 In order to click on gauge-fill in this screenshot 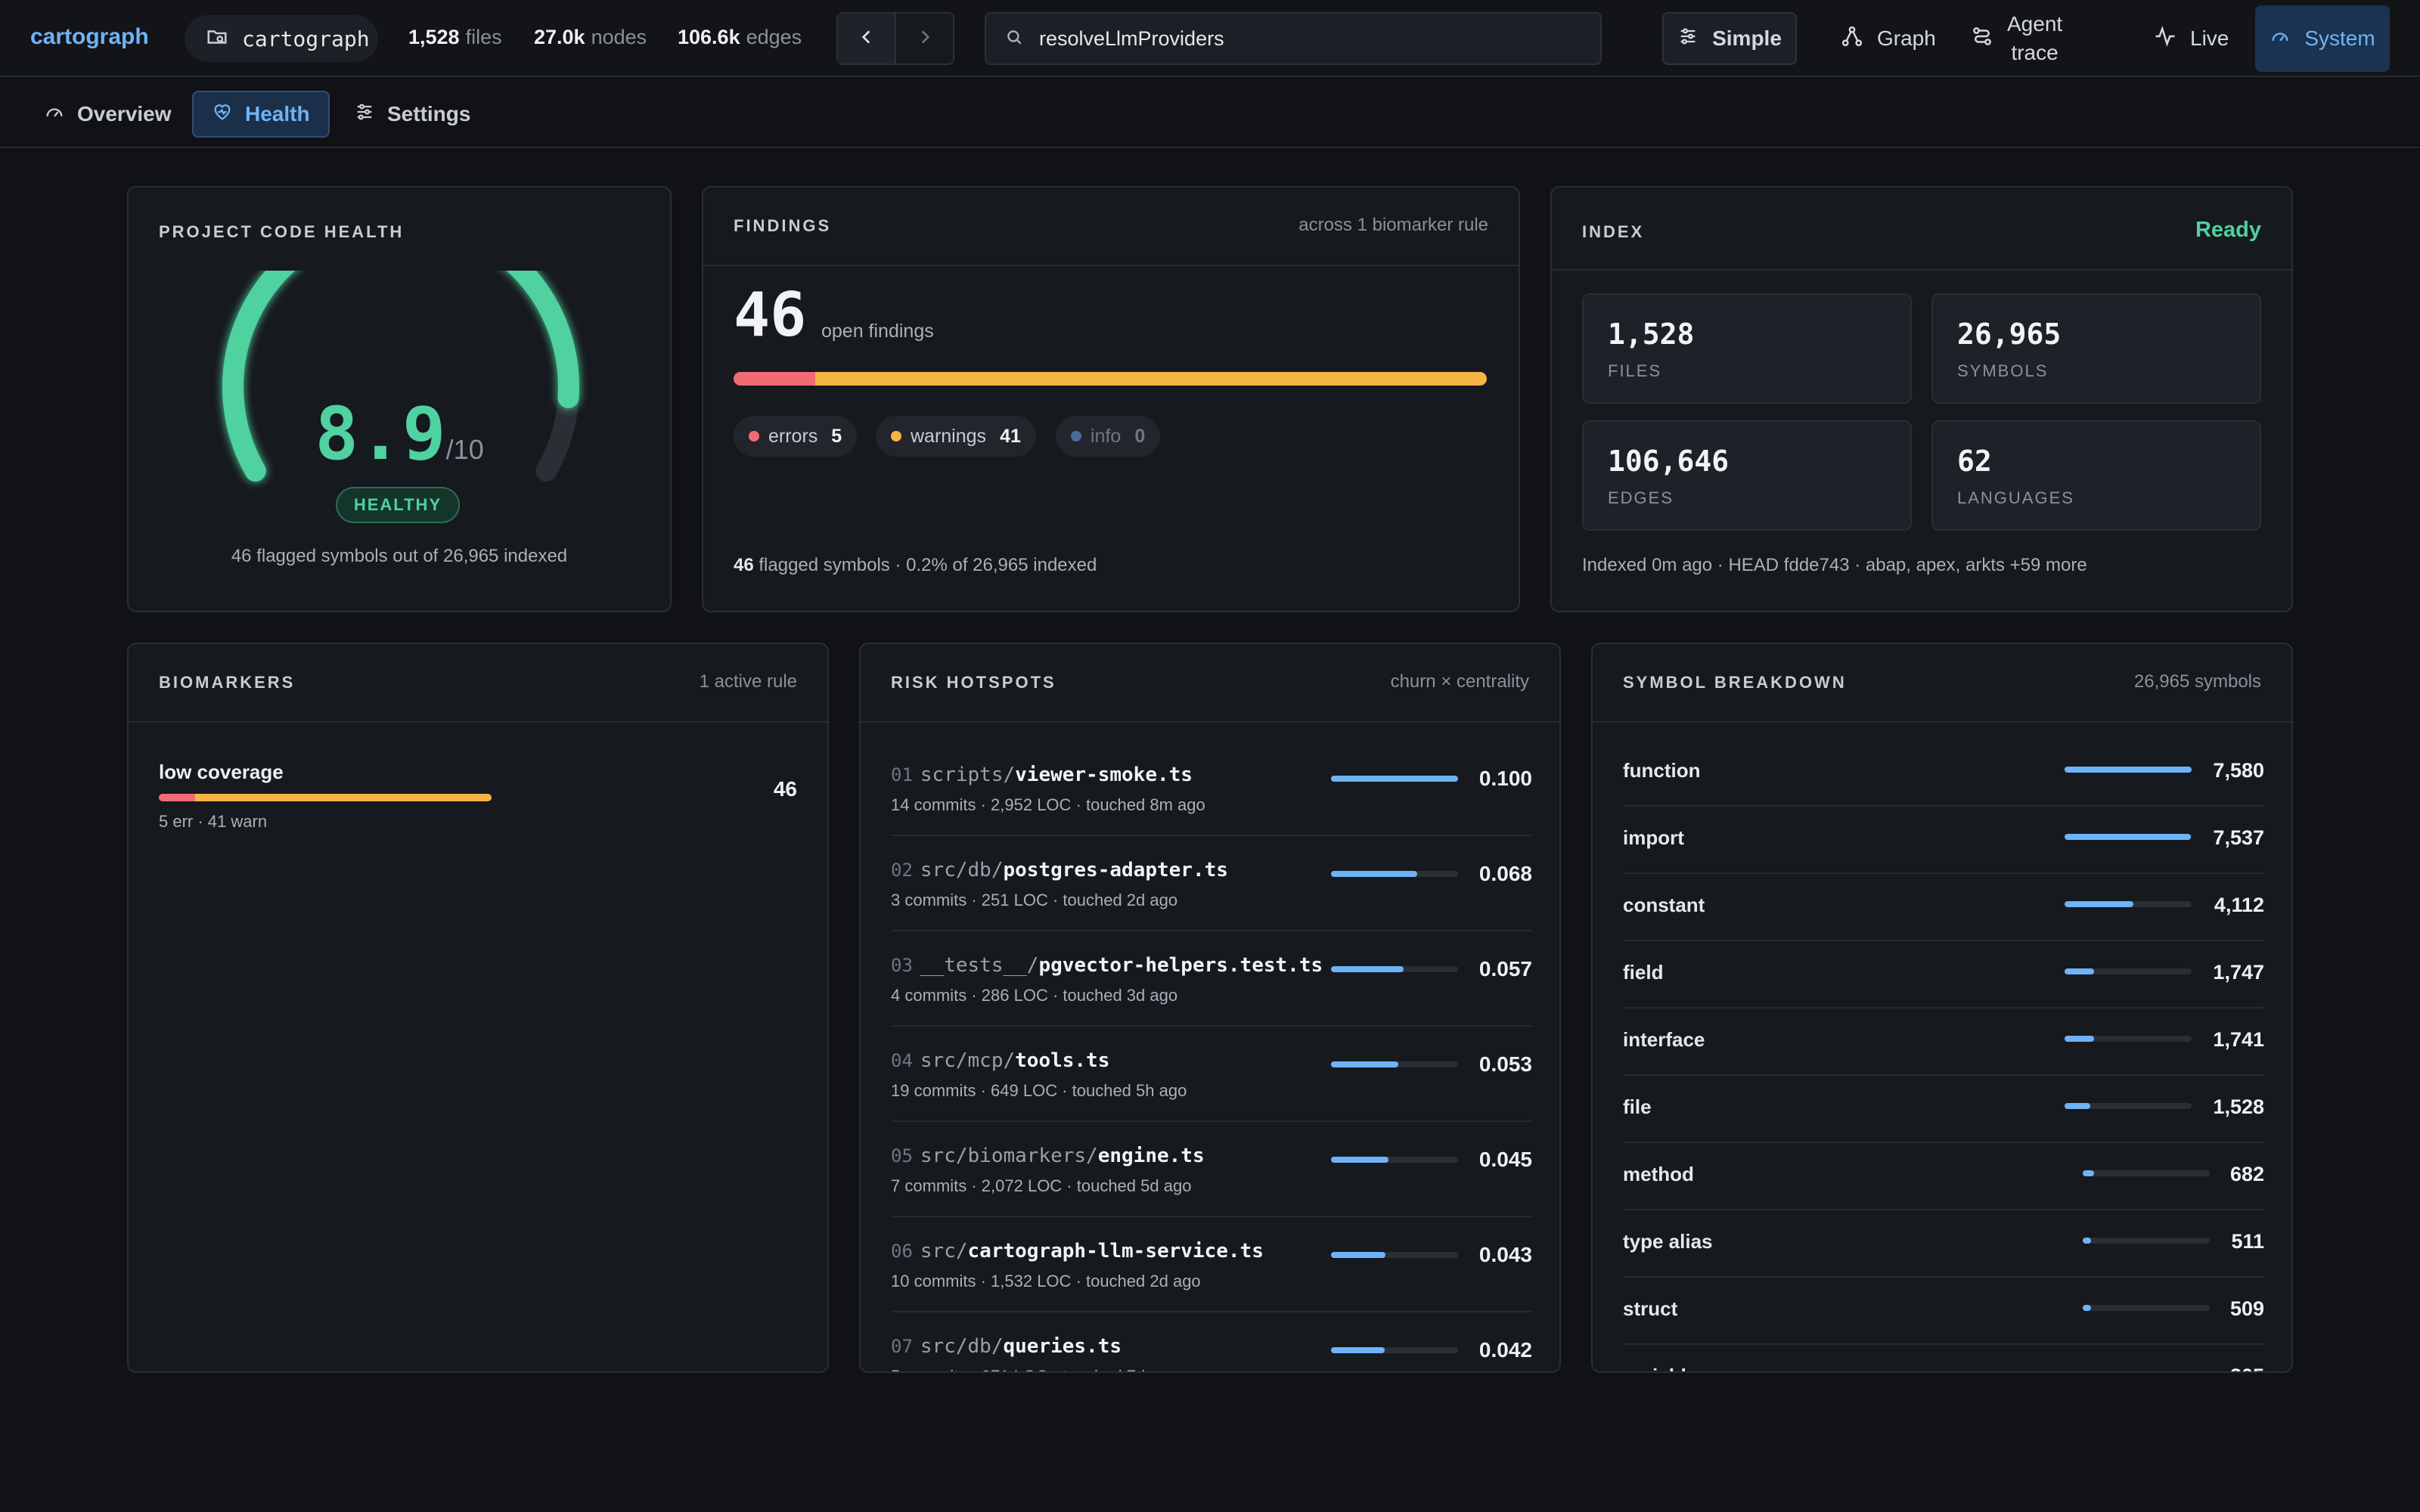, I will do `click(401, 376)`.